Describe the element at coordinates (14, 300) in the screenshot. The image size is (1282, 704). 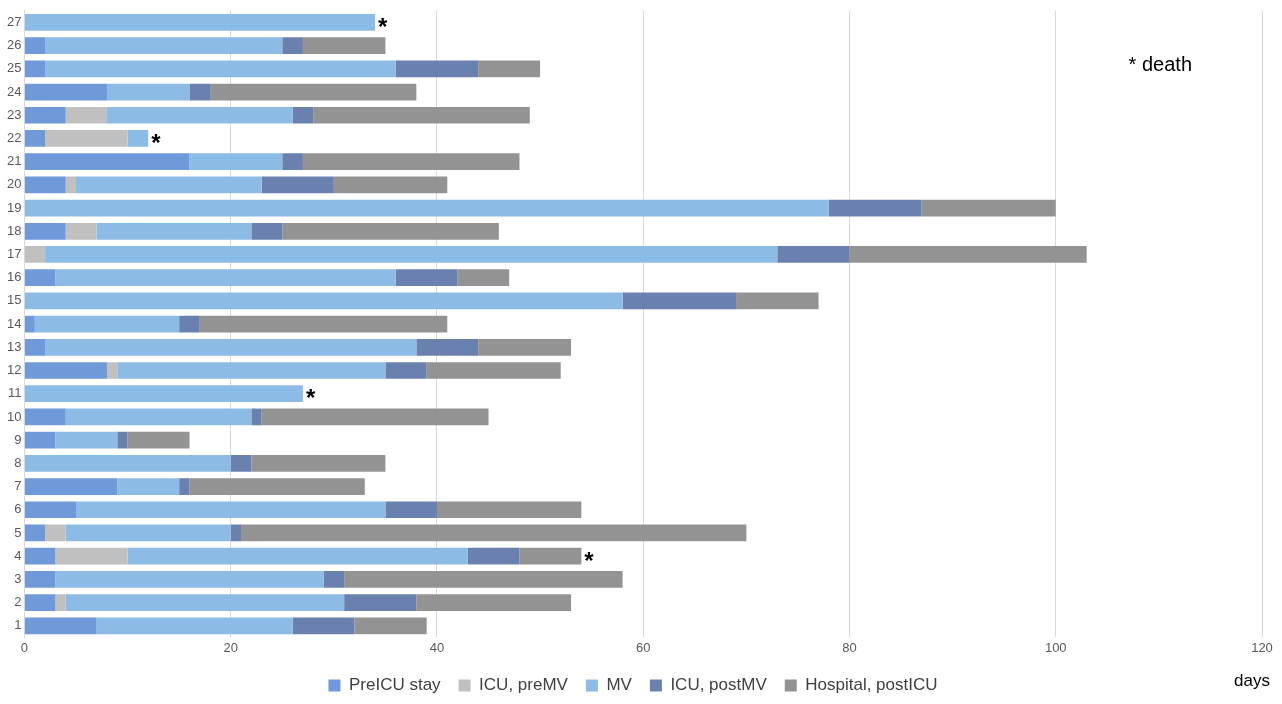
I see `y-tick-label: 15` at that location.